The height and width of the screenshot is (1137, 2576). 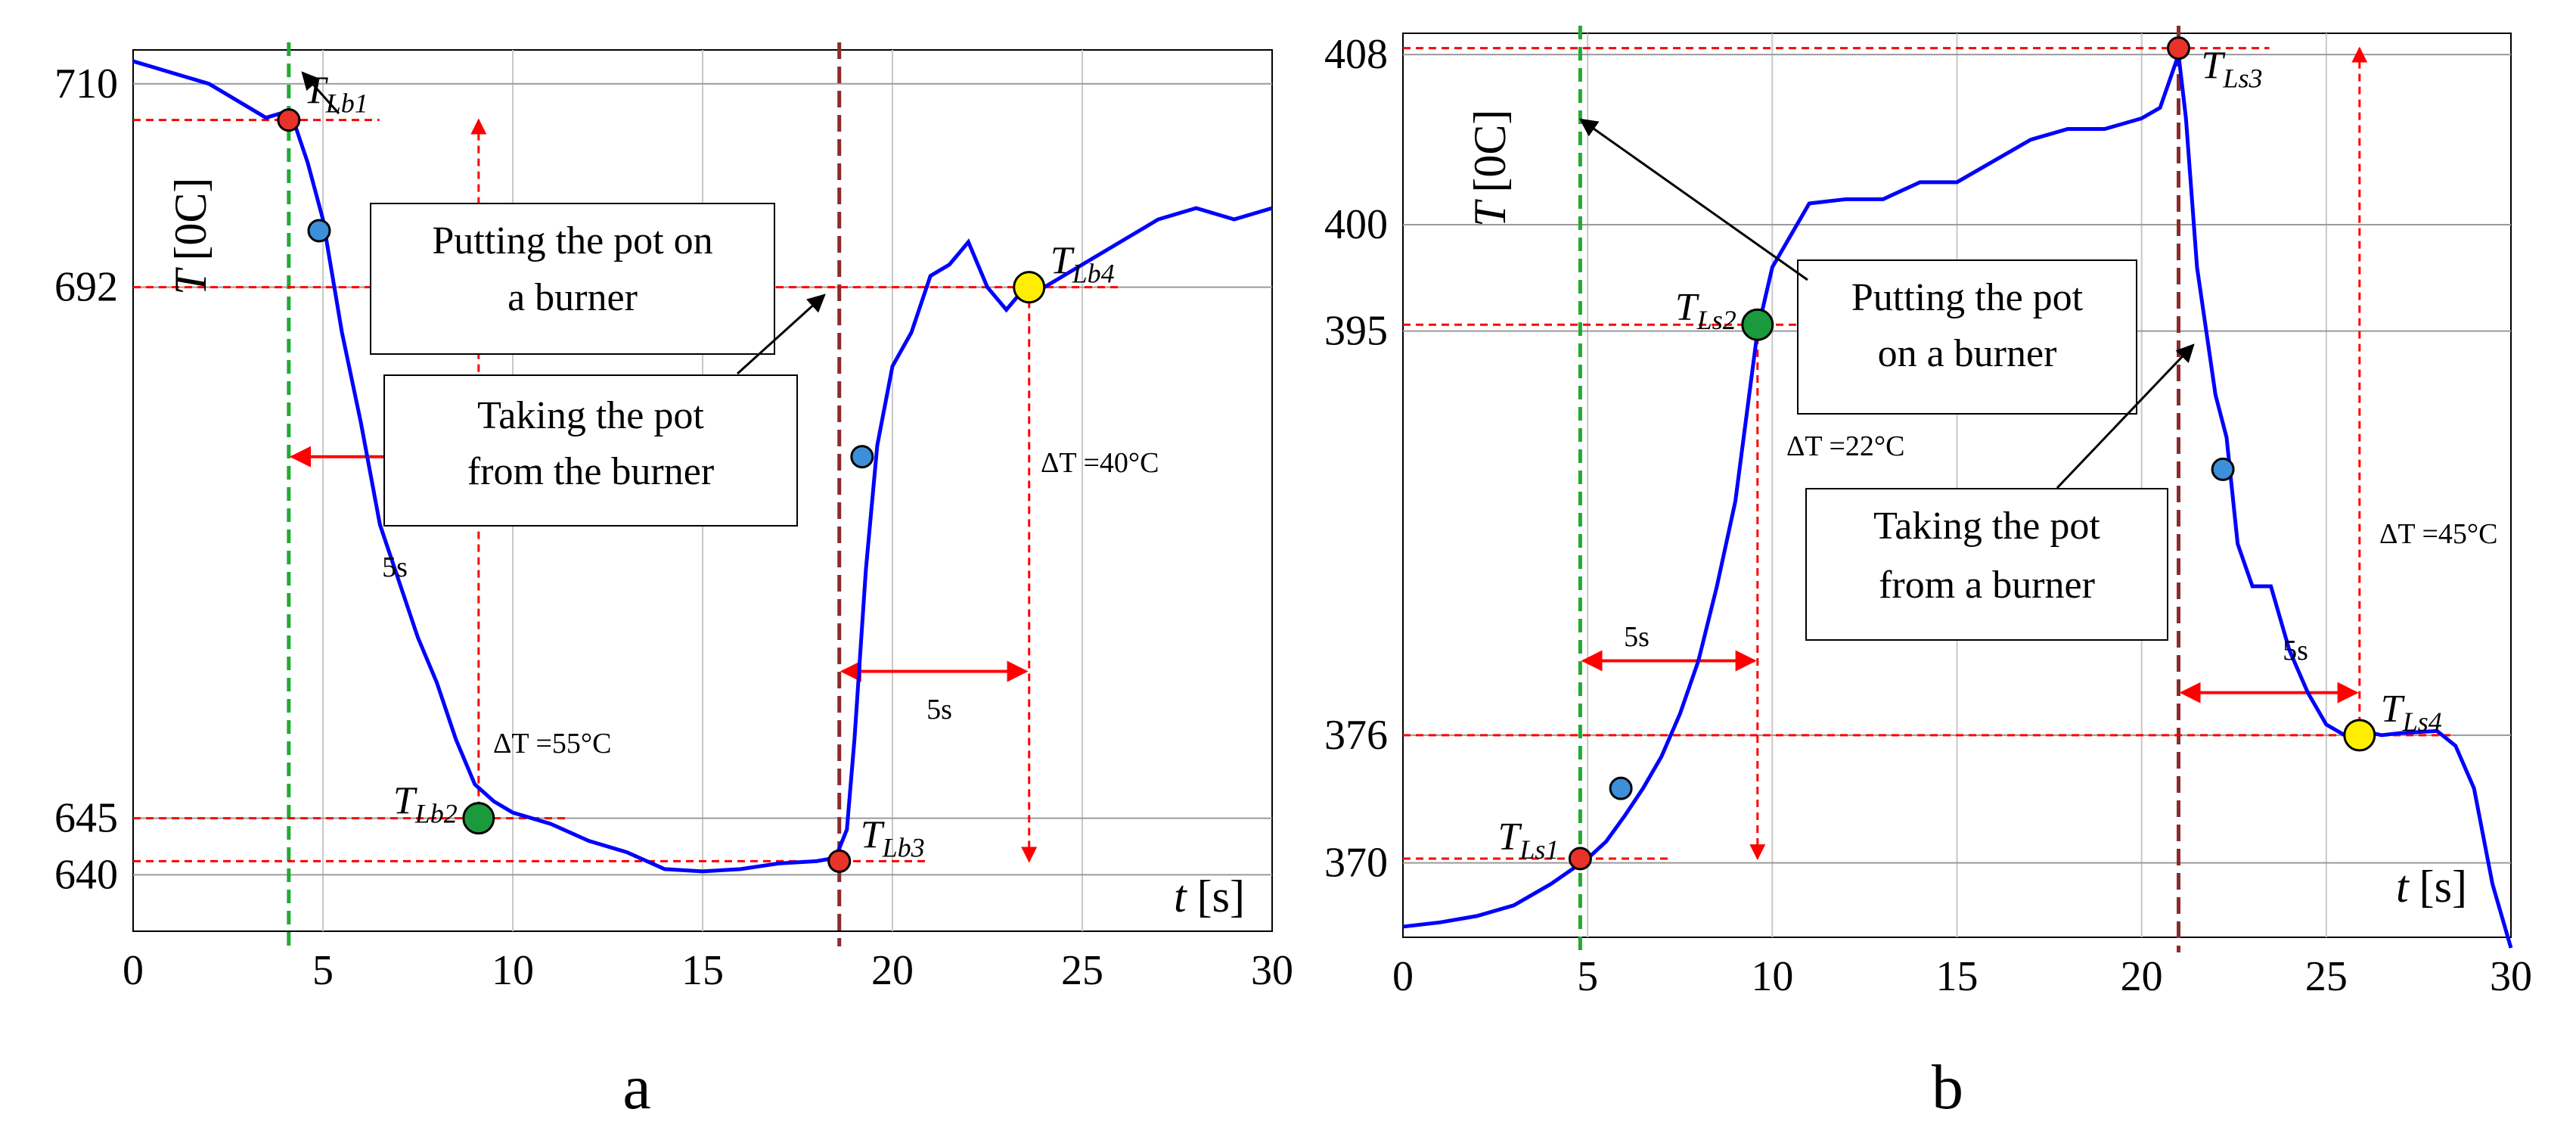 I want to click on b-xtick-label: 30, so click(x=2511, y=977).